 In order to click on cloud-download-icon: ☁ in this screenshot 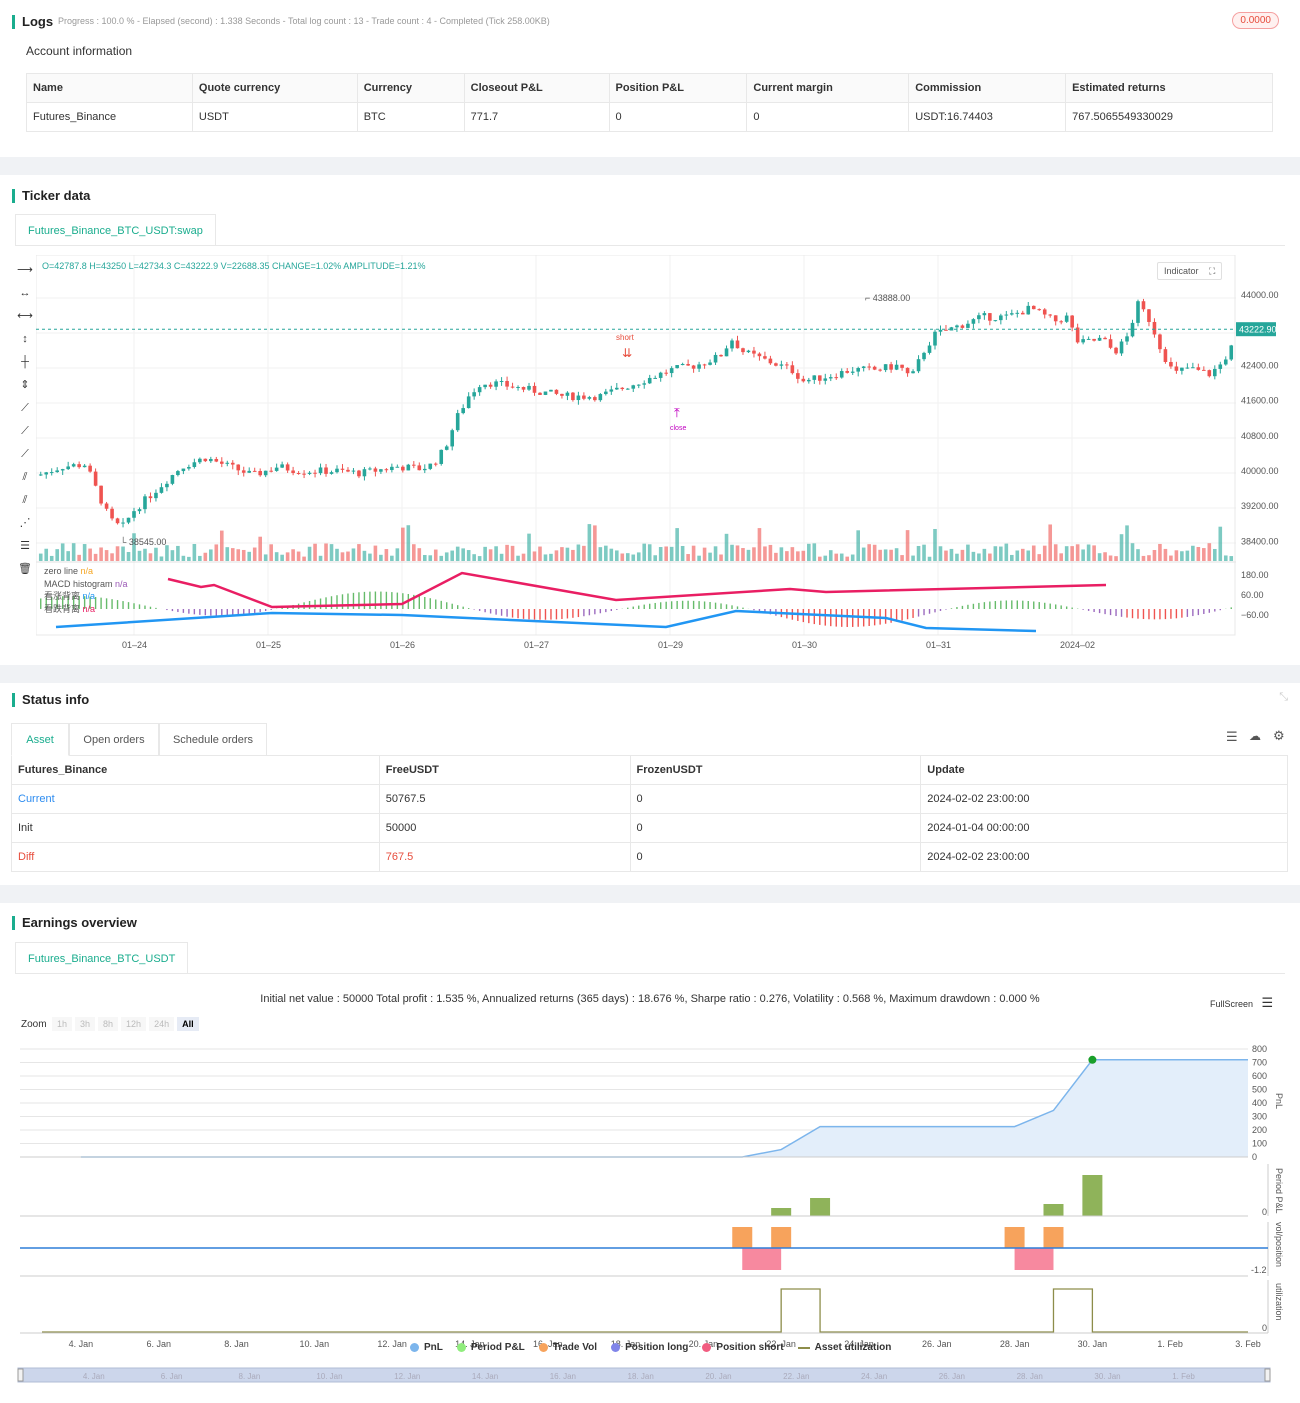, I will do `click(1255, 736)`.